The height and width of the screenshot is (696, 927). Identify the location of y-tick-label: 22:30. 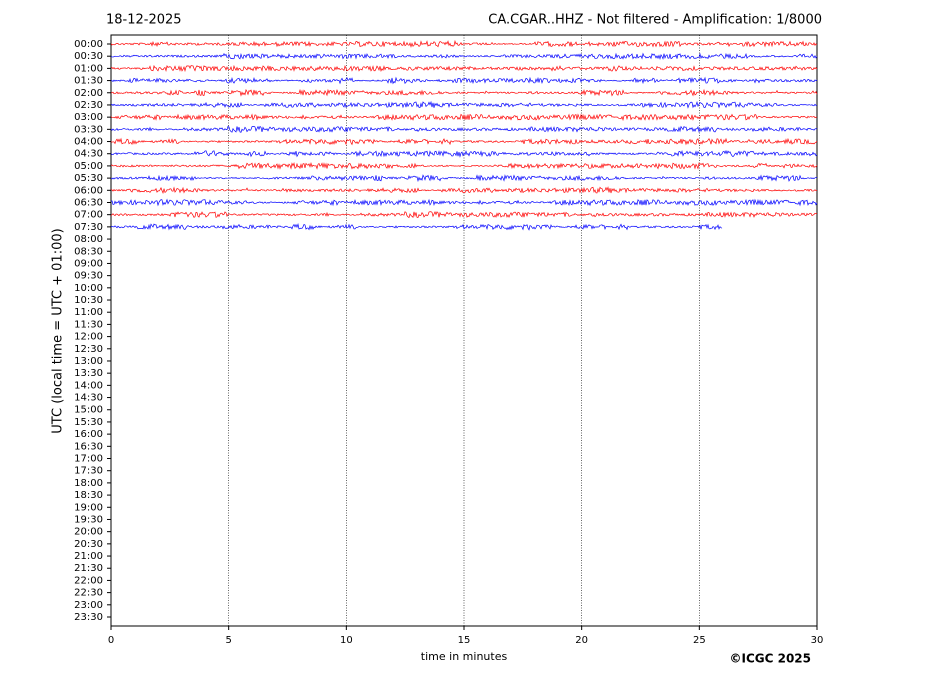
(88, 593).